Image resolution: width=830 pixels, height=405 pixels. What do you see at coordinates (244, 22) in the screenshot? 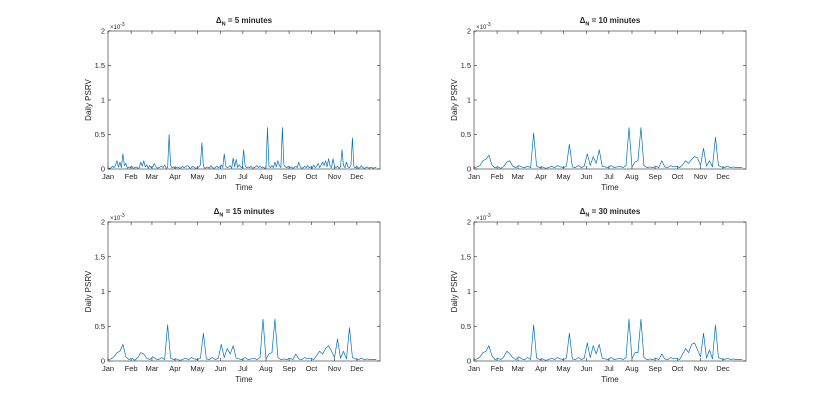
I see `chart-title: ΔN = 5 minutes` at bounding box center [244, 22].